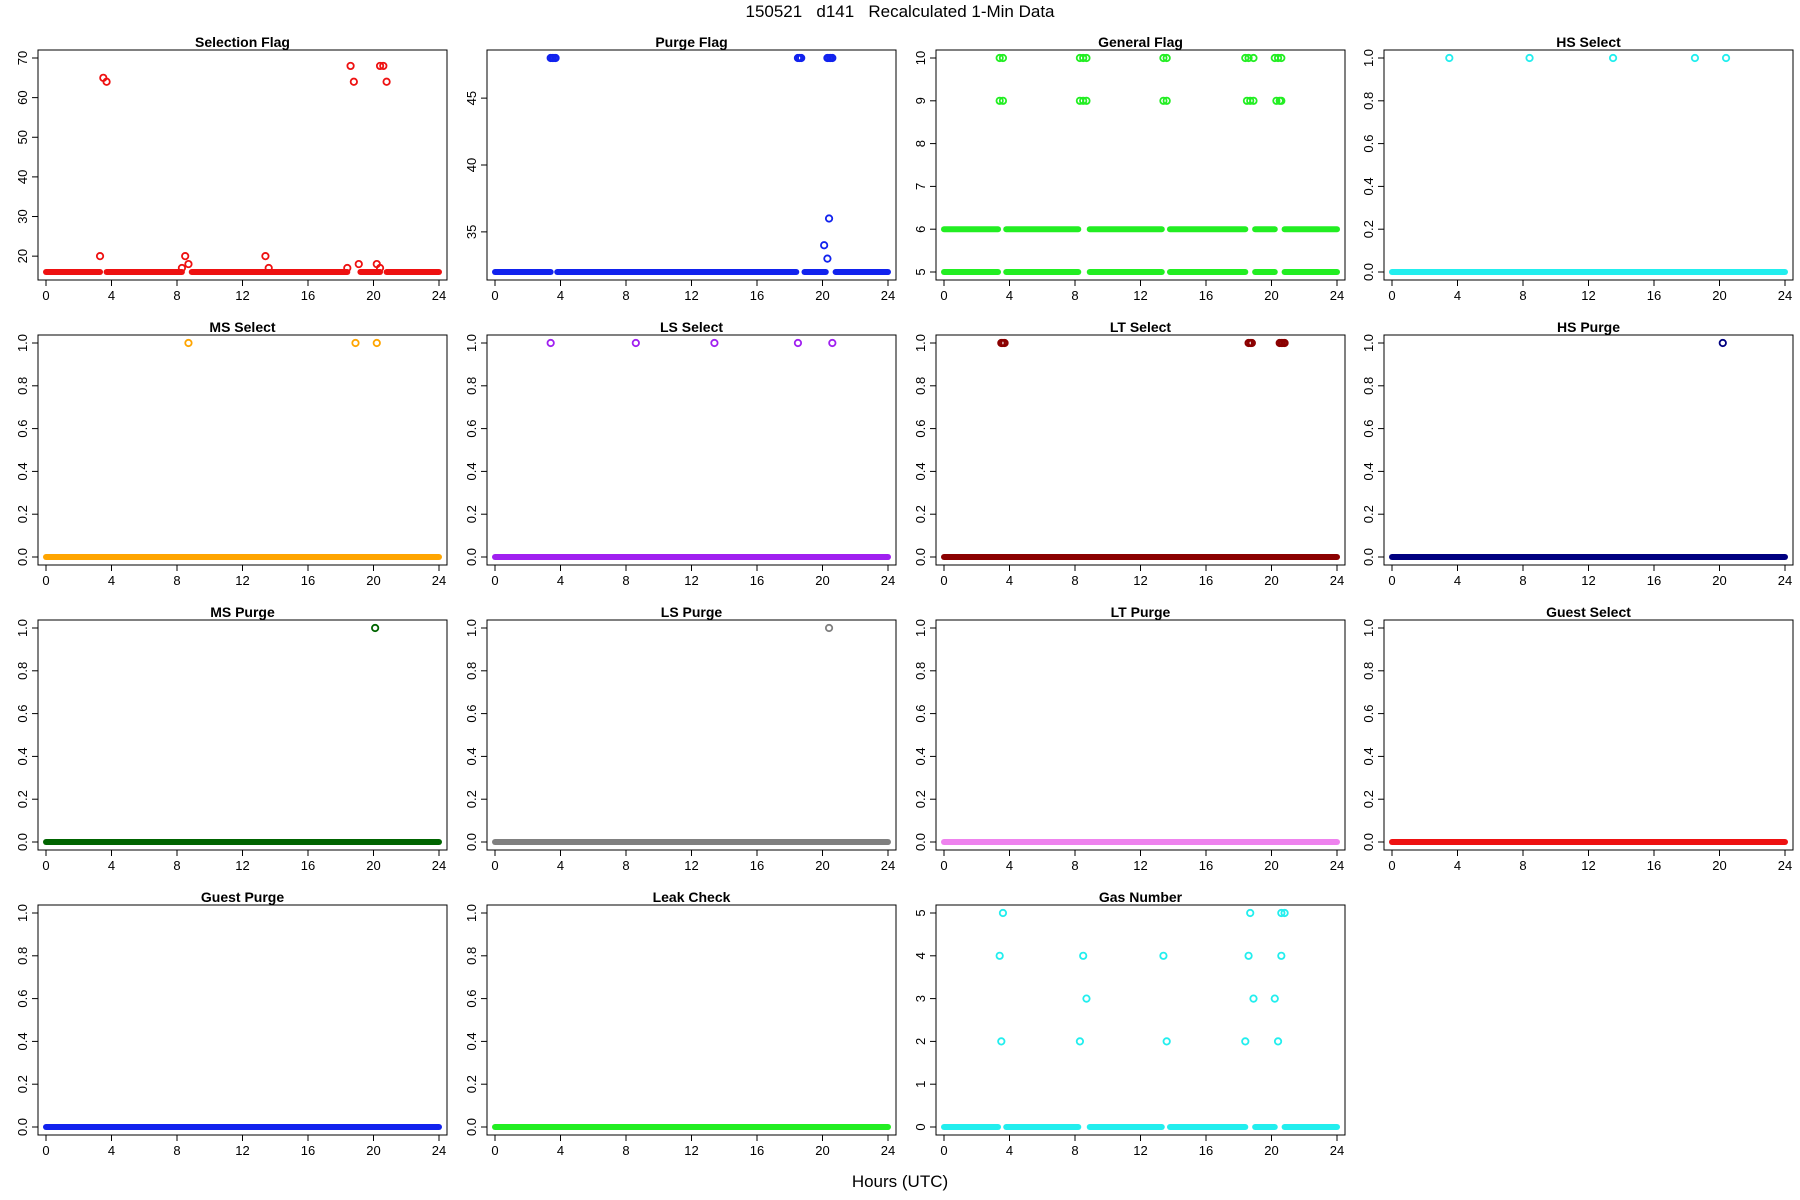  I want to click on panel-ms-select: MS Select 0 4 8 12 16 20 24 0.0 0.2 0.4 0.6 0.8 1.0, so click(231, 453).